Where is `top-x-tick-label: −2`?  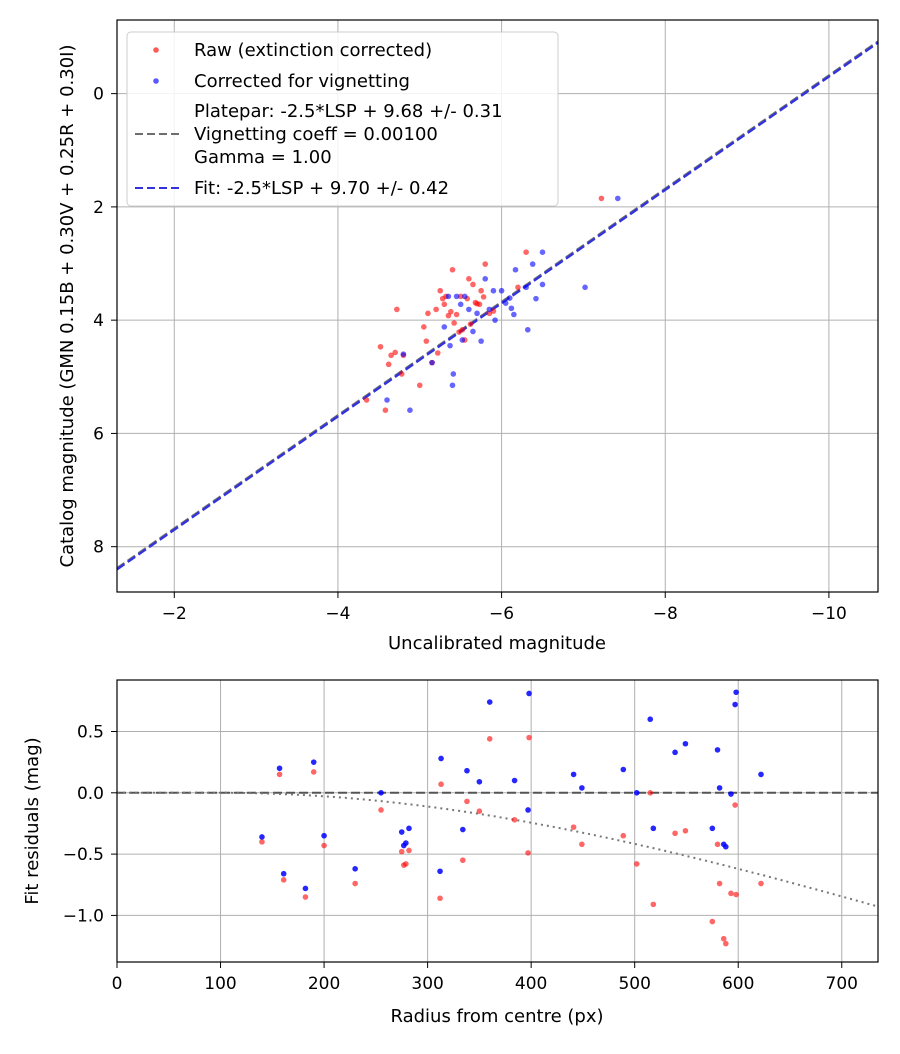
top-x-tick-label: −2 is located at coordinates (174, 614).